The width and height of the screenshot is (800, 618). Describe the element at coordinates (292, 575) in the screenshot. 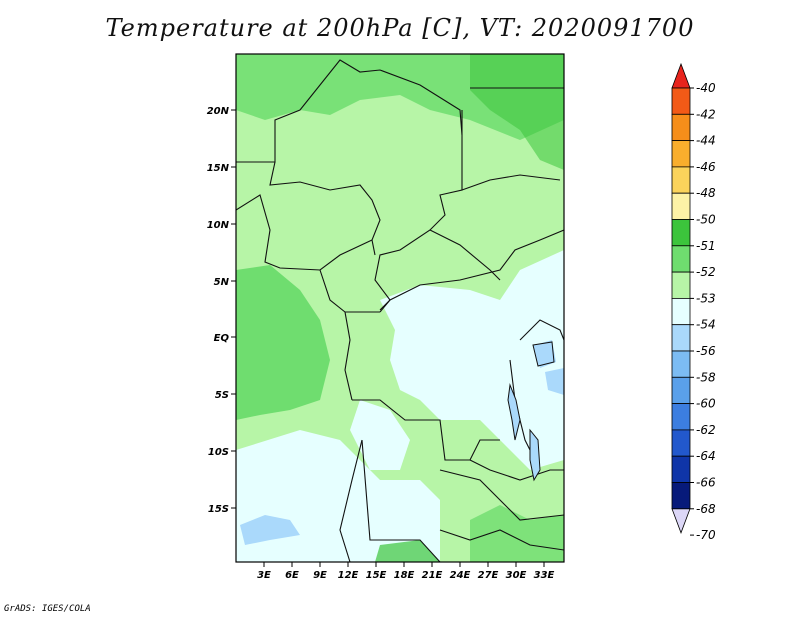

I see `lon-label: 6E` at that location.